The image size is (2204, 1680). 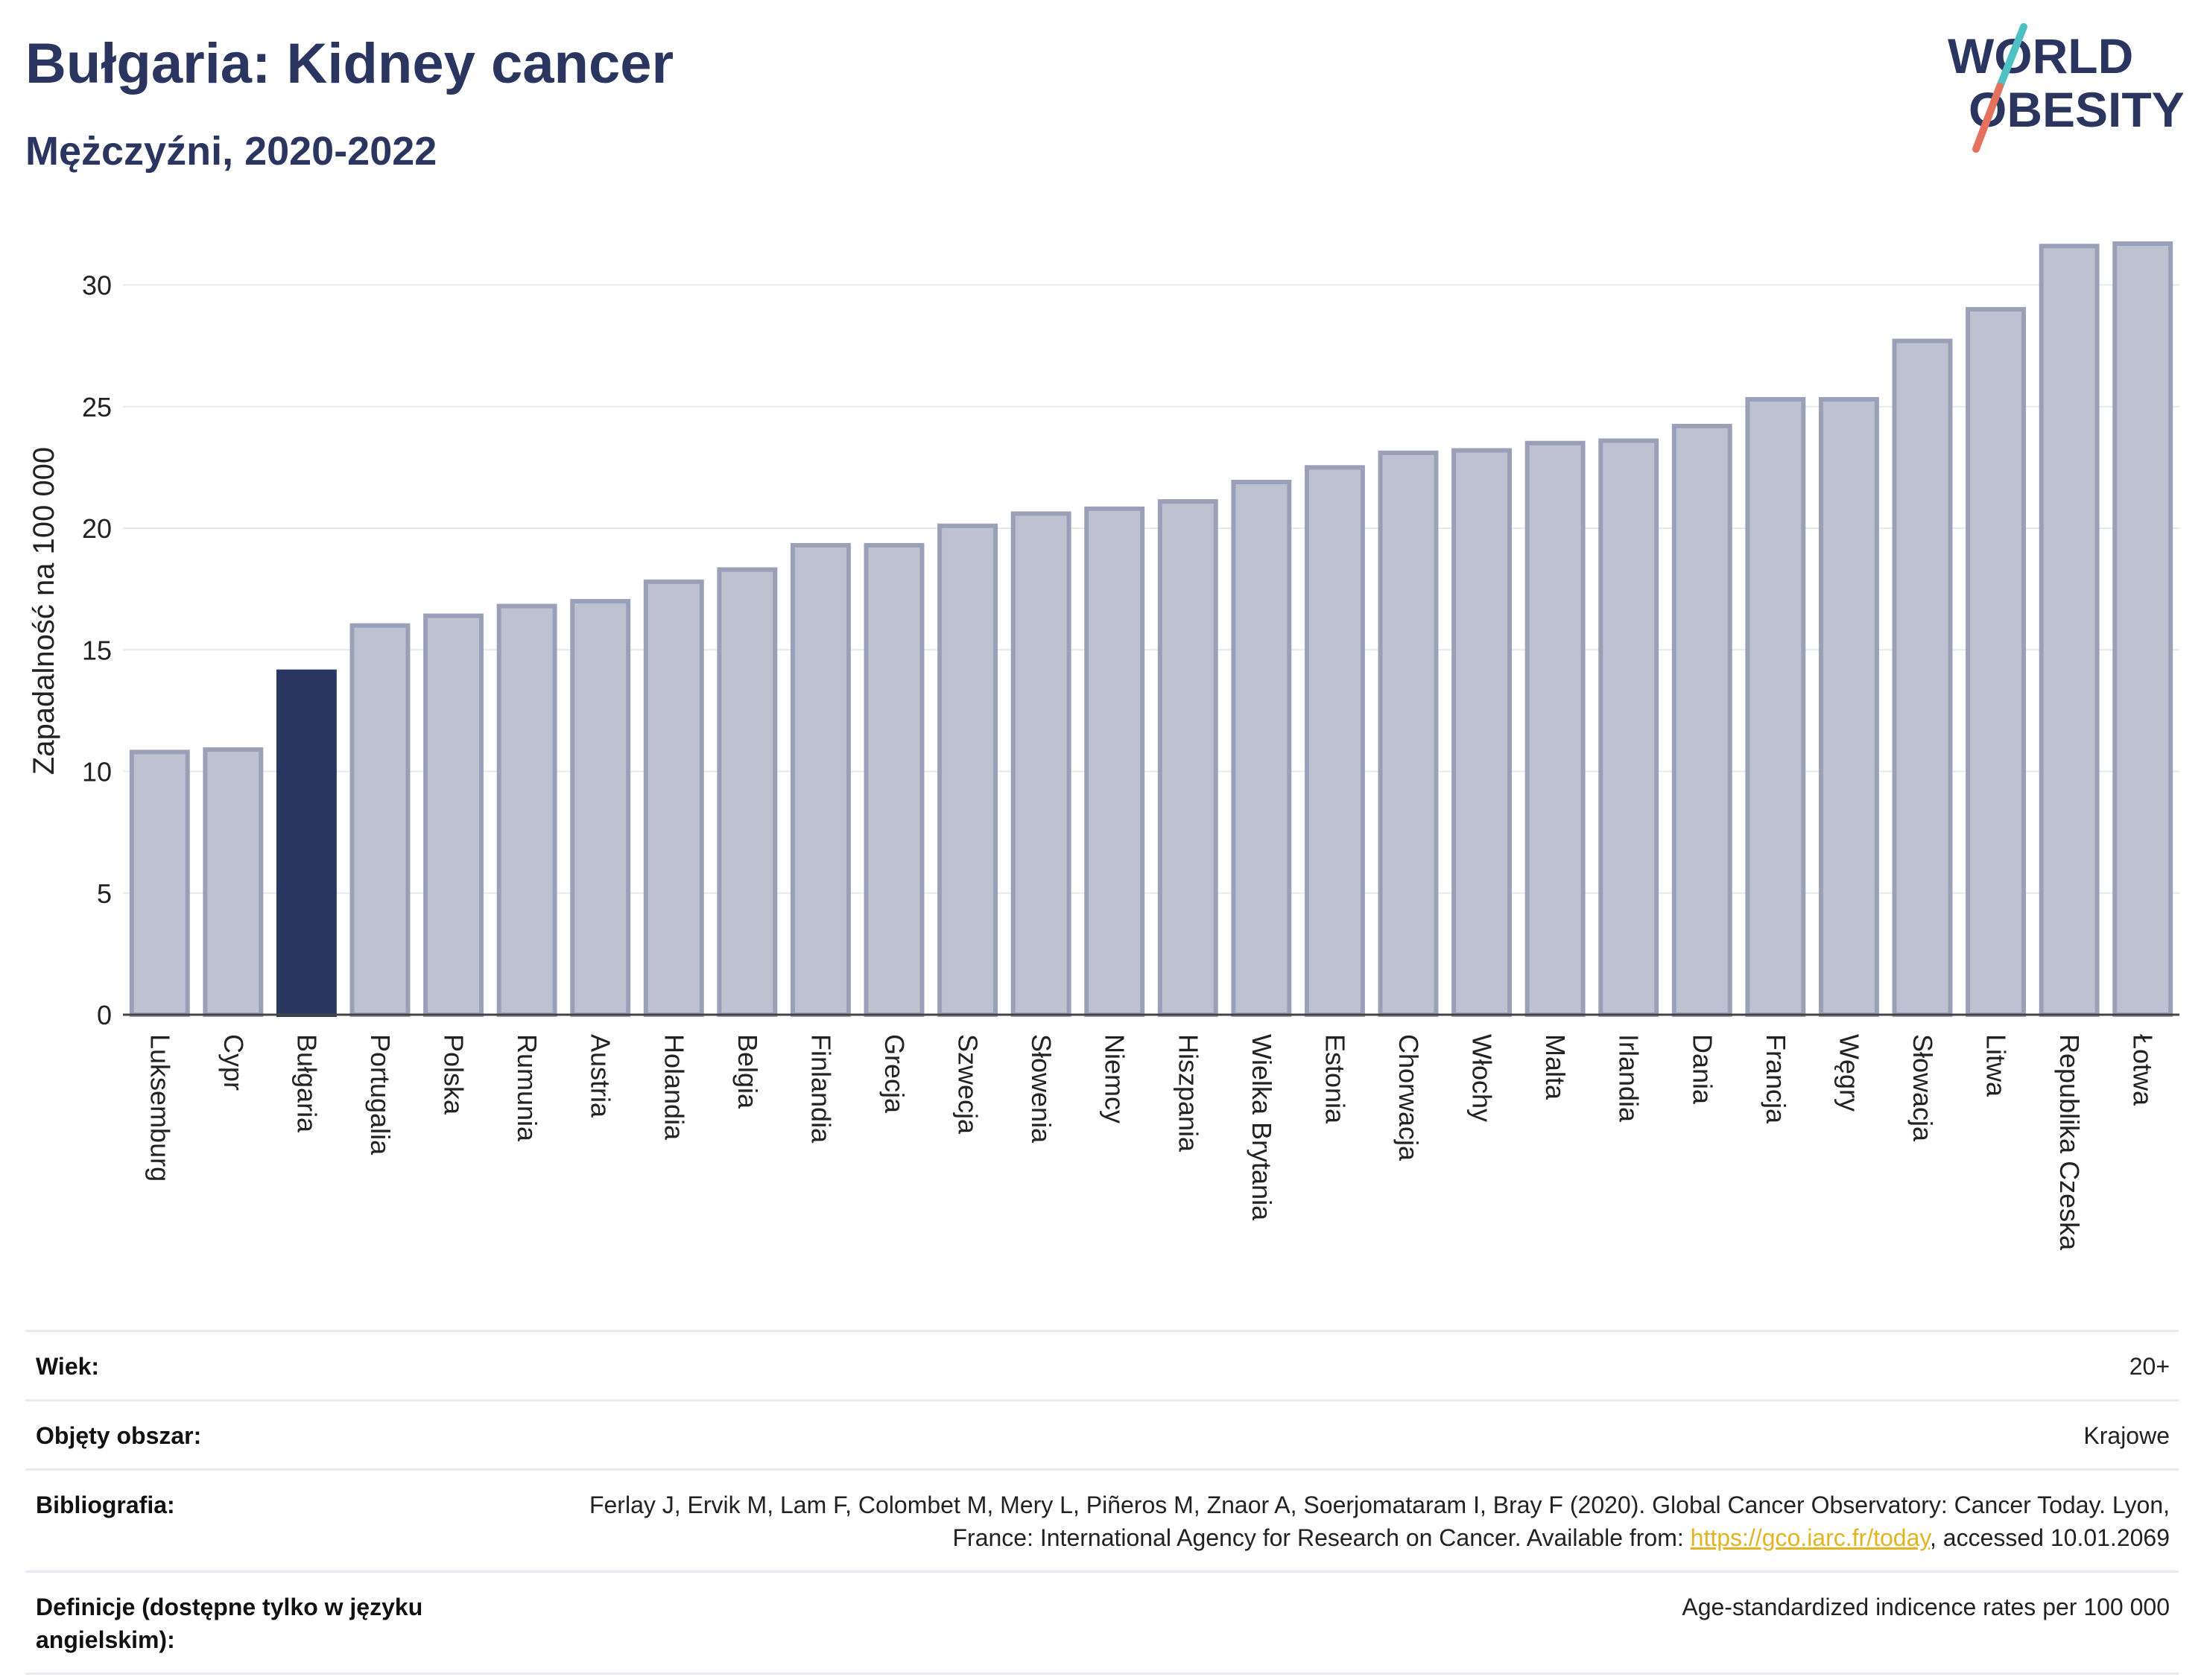 I want to click on meta-label-age: Wiek:, so click(x=68, y=1366).